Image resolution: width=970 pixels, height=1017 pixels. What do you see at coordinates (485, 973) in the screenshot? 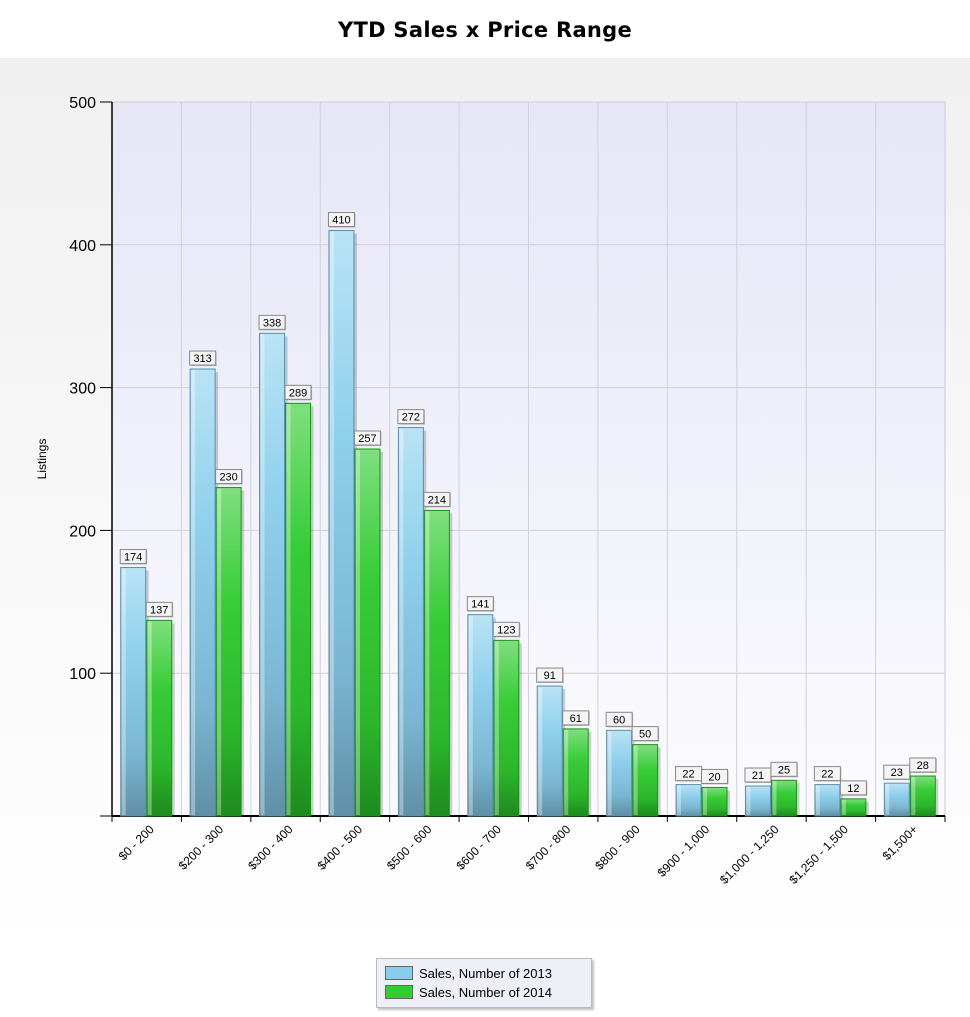
I see `legend-label-2013: Sales, Number of 2013` at bounding box center [485, 973].